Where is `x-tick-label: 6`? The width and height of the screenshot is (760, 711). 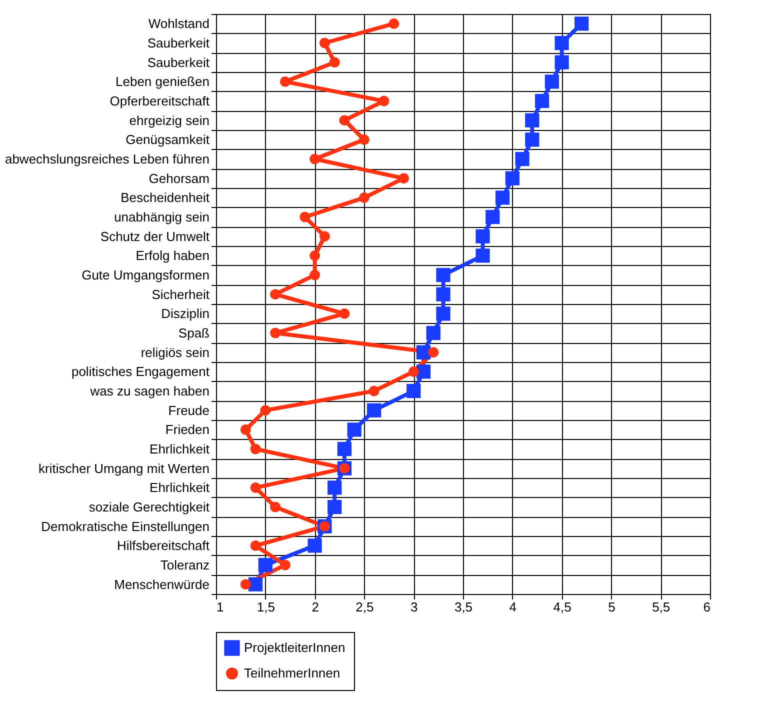
x-tick-label: 6 is located at coordinates (706, 607).